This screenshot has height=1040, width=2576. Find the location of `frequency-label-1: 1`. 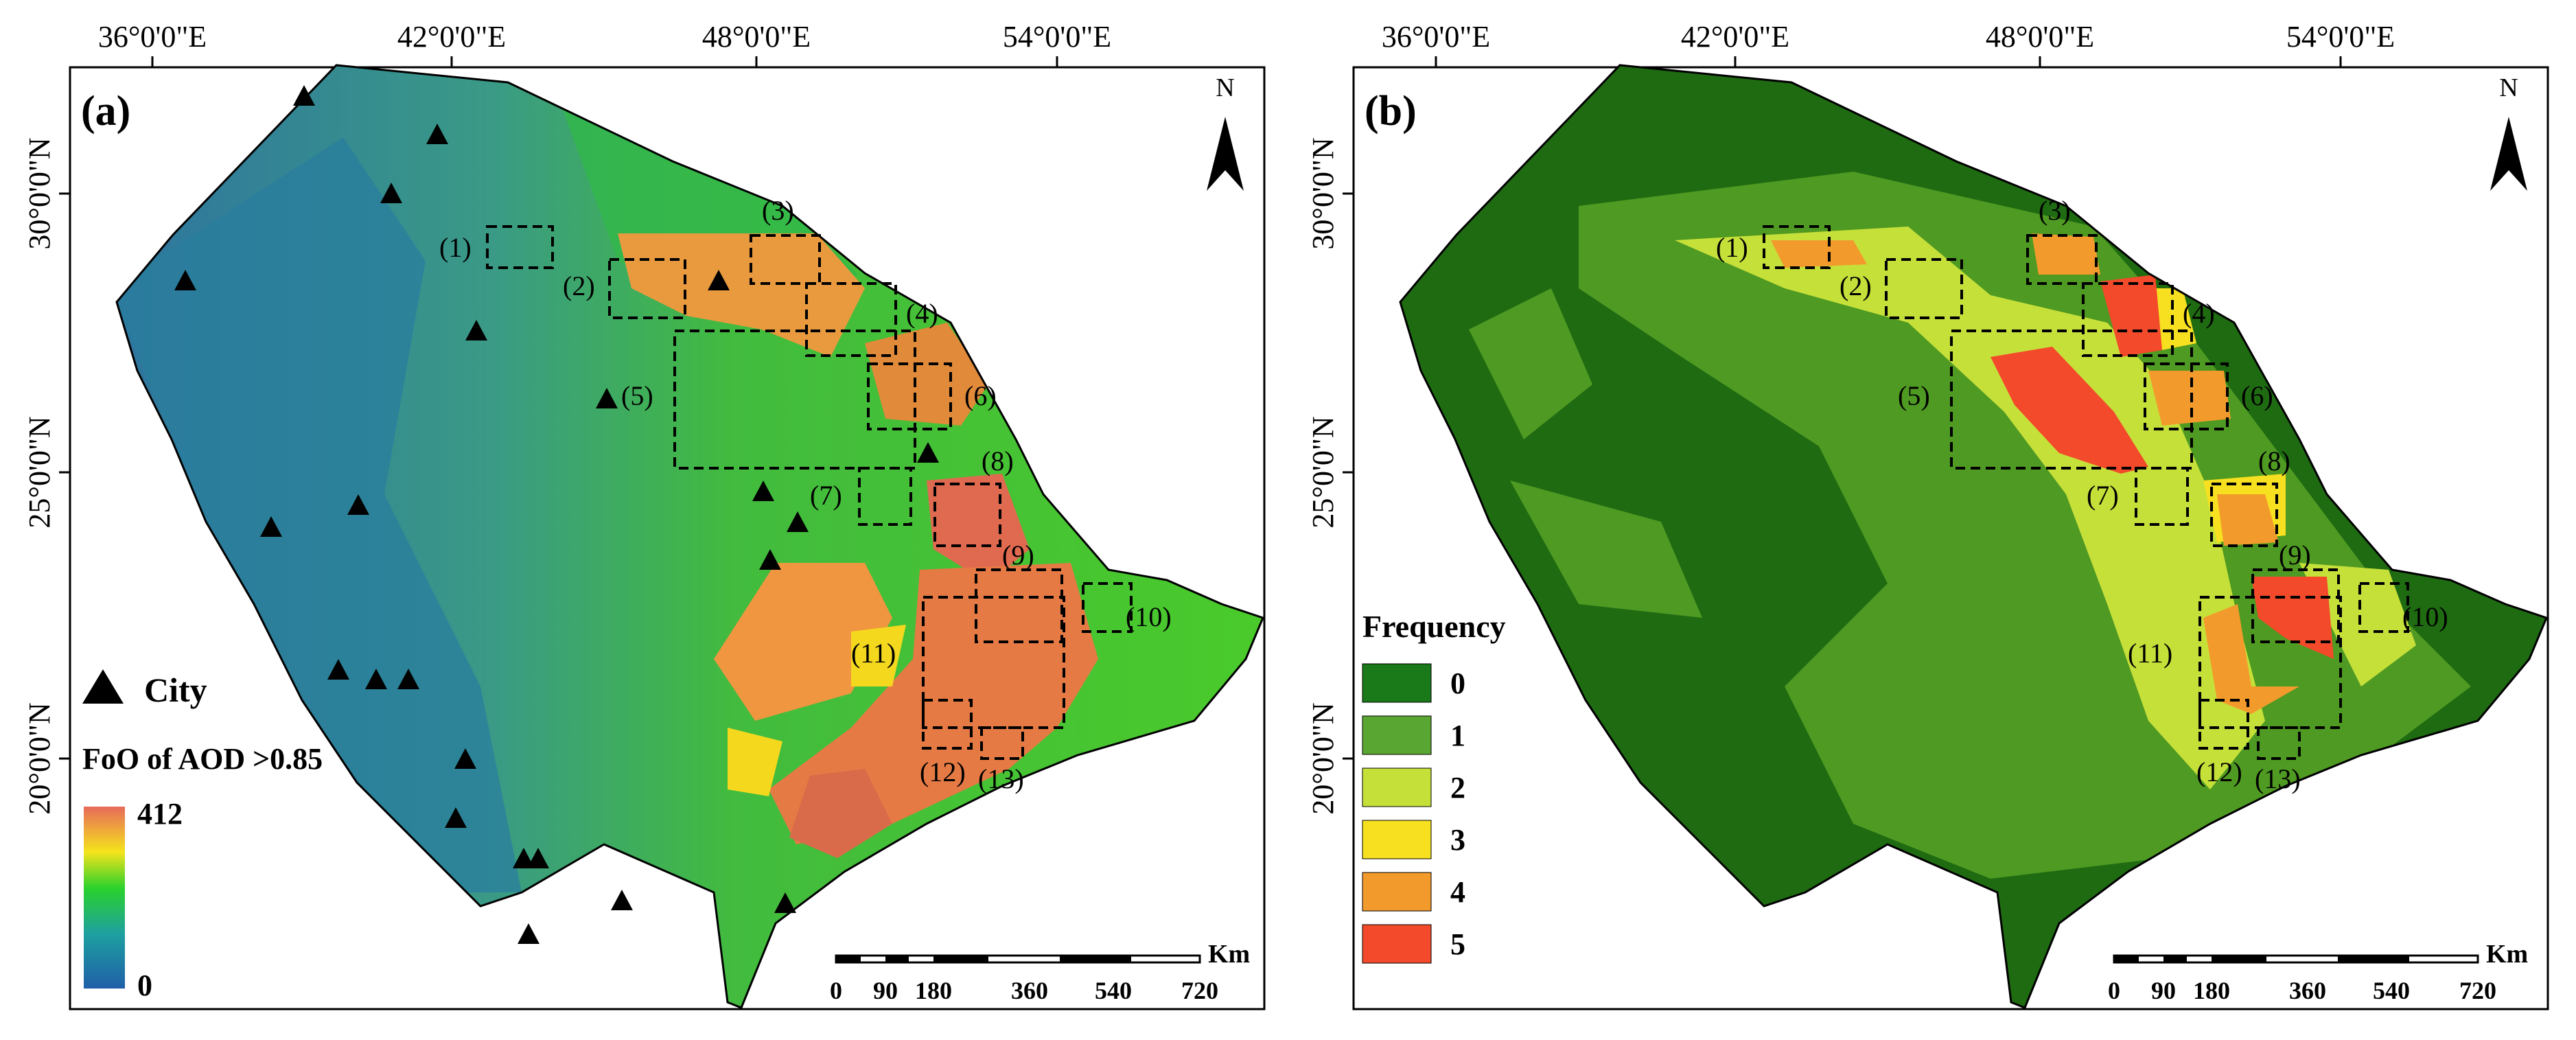

frequency-label-1: 1 is located at coordinates (1457, 735).